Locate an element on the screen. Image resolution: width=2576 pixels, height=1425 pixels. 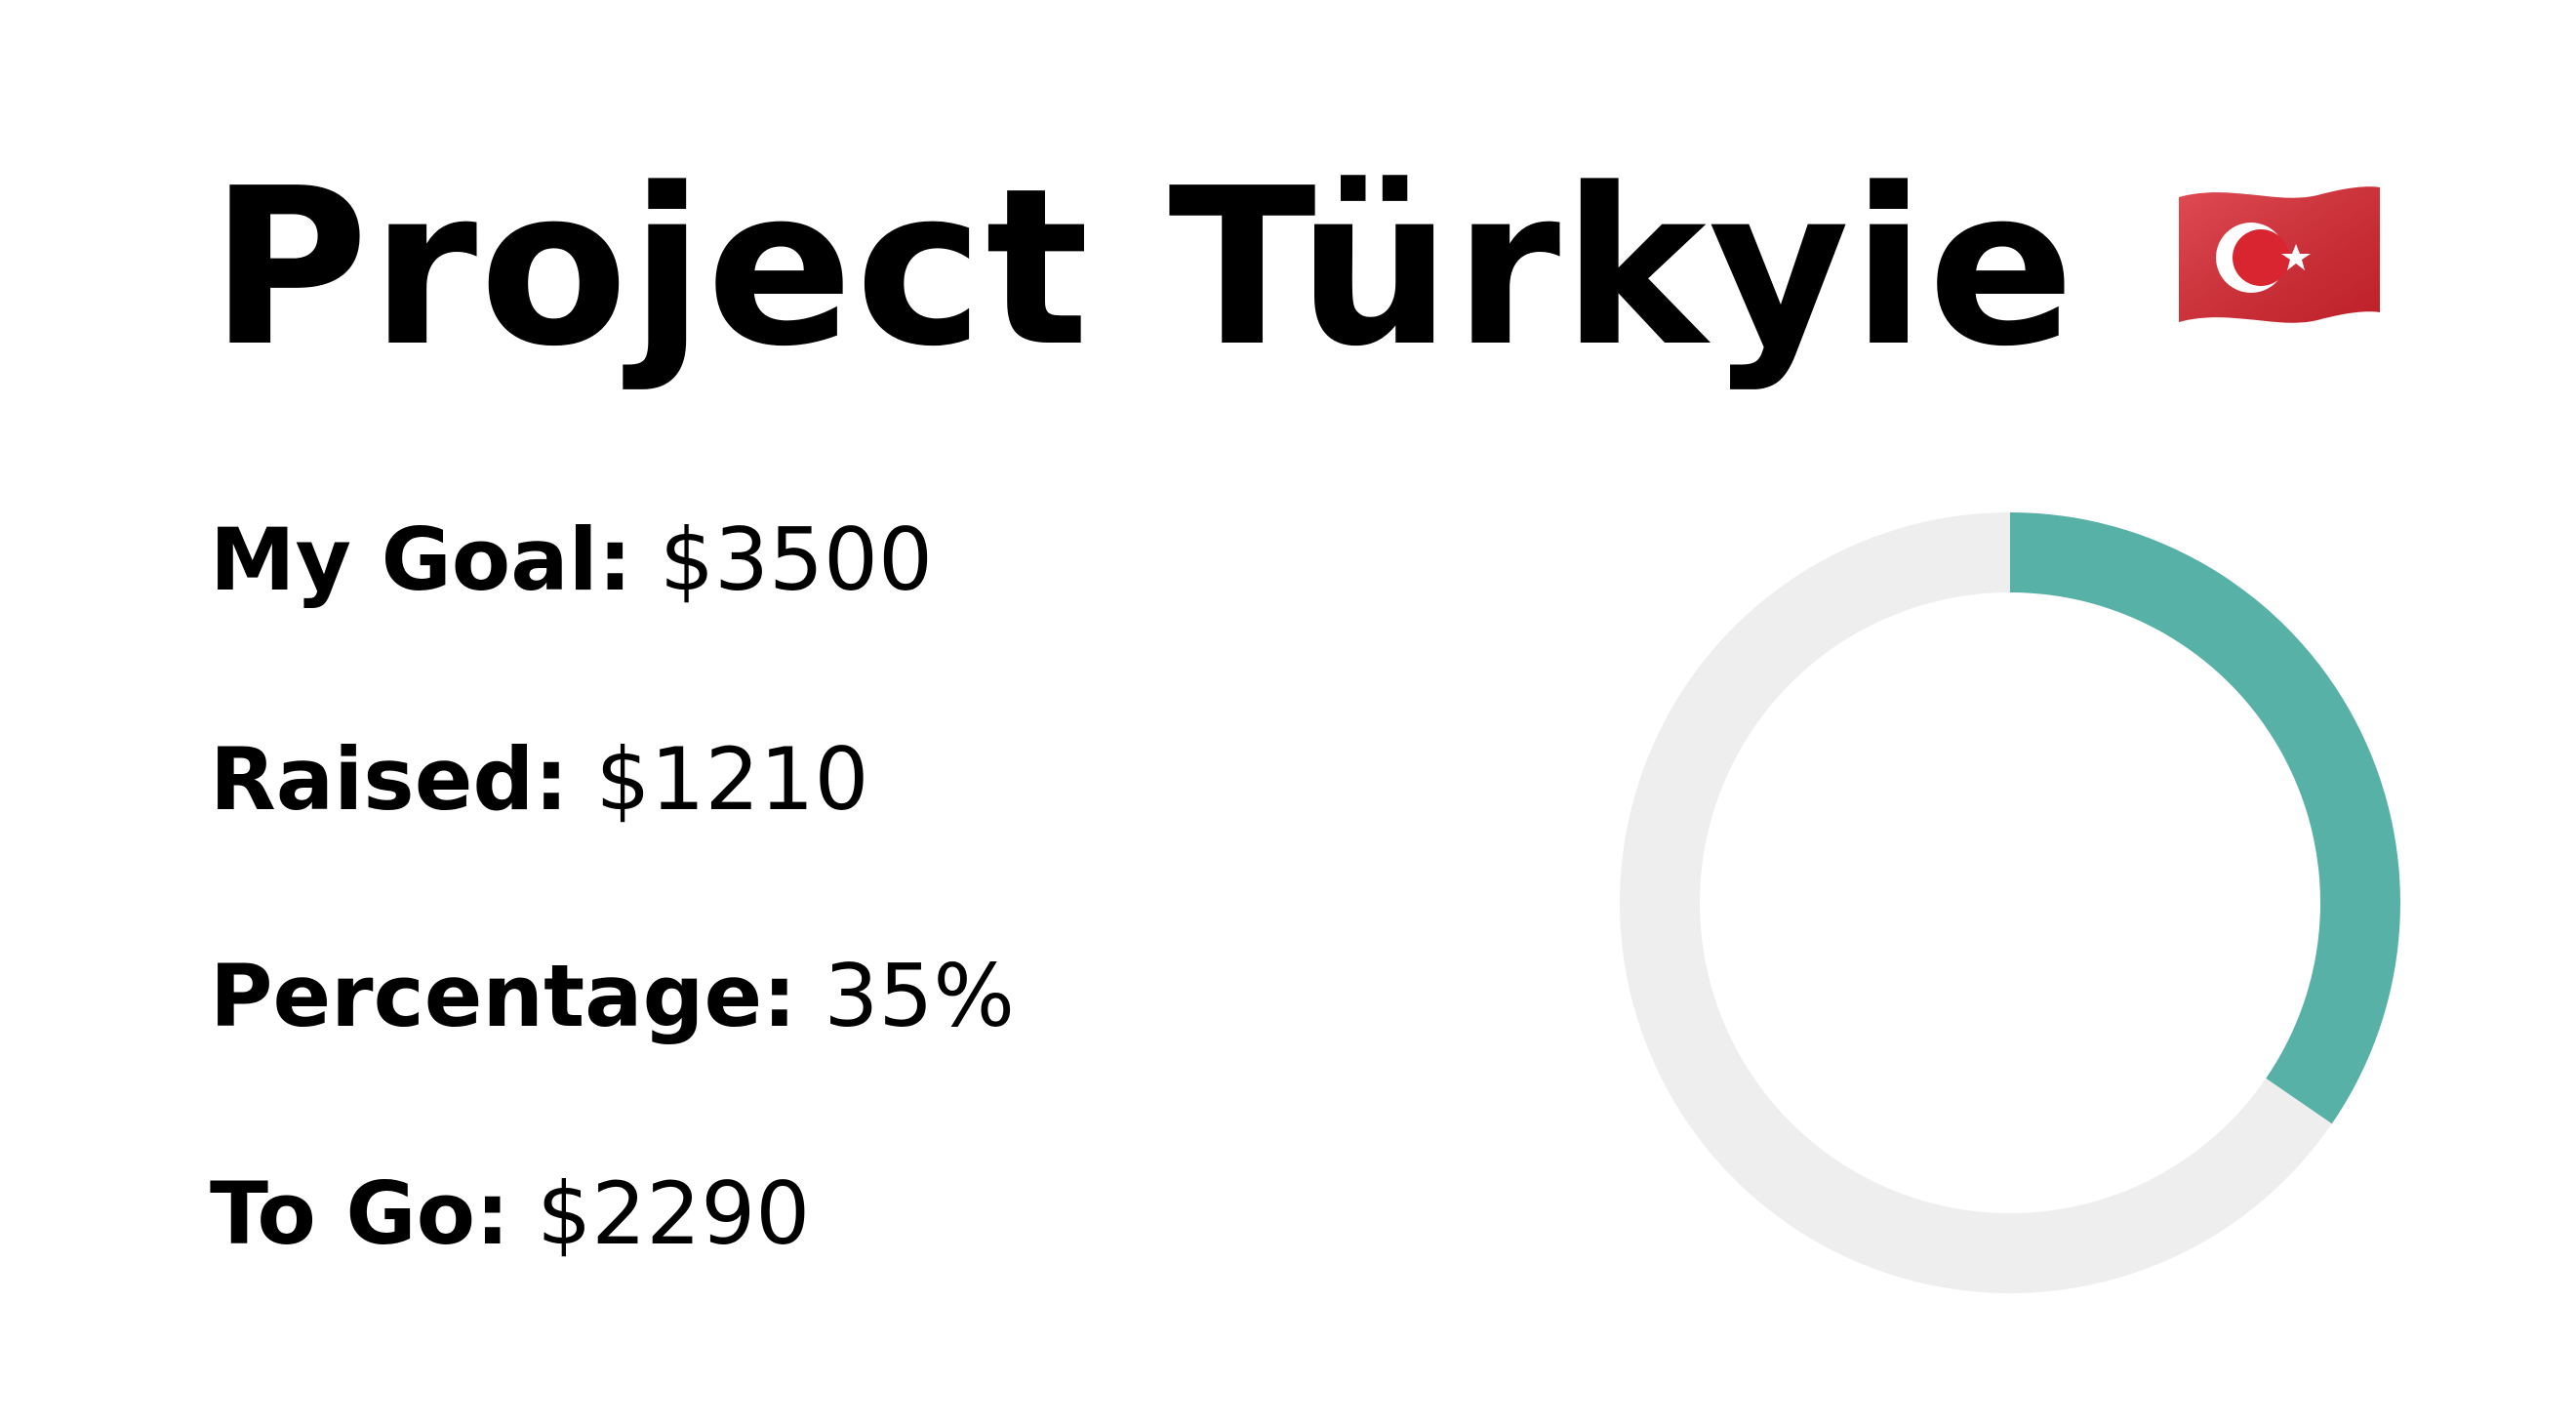
stat-goal: My Goal: $3500 is located at coordinates (571, 560).